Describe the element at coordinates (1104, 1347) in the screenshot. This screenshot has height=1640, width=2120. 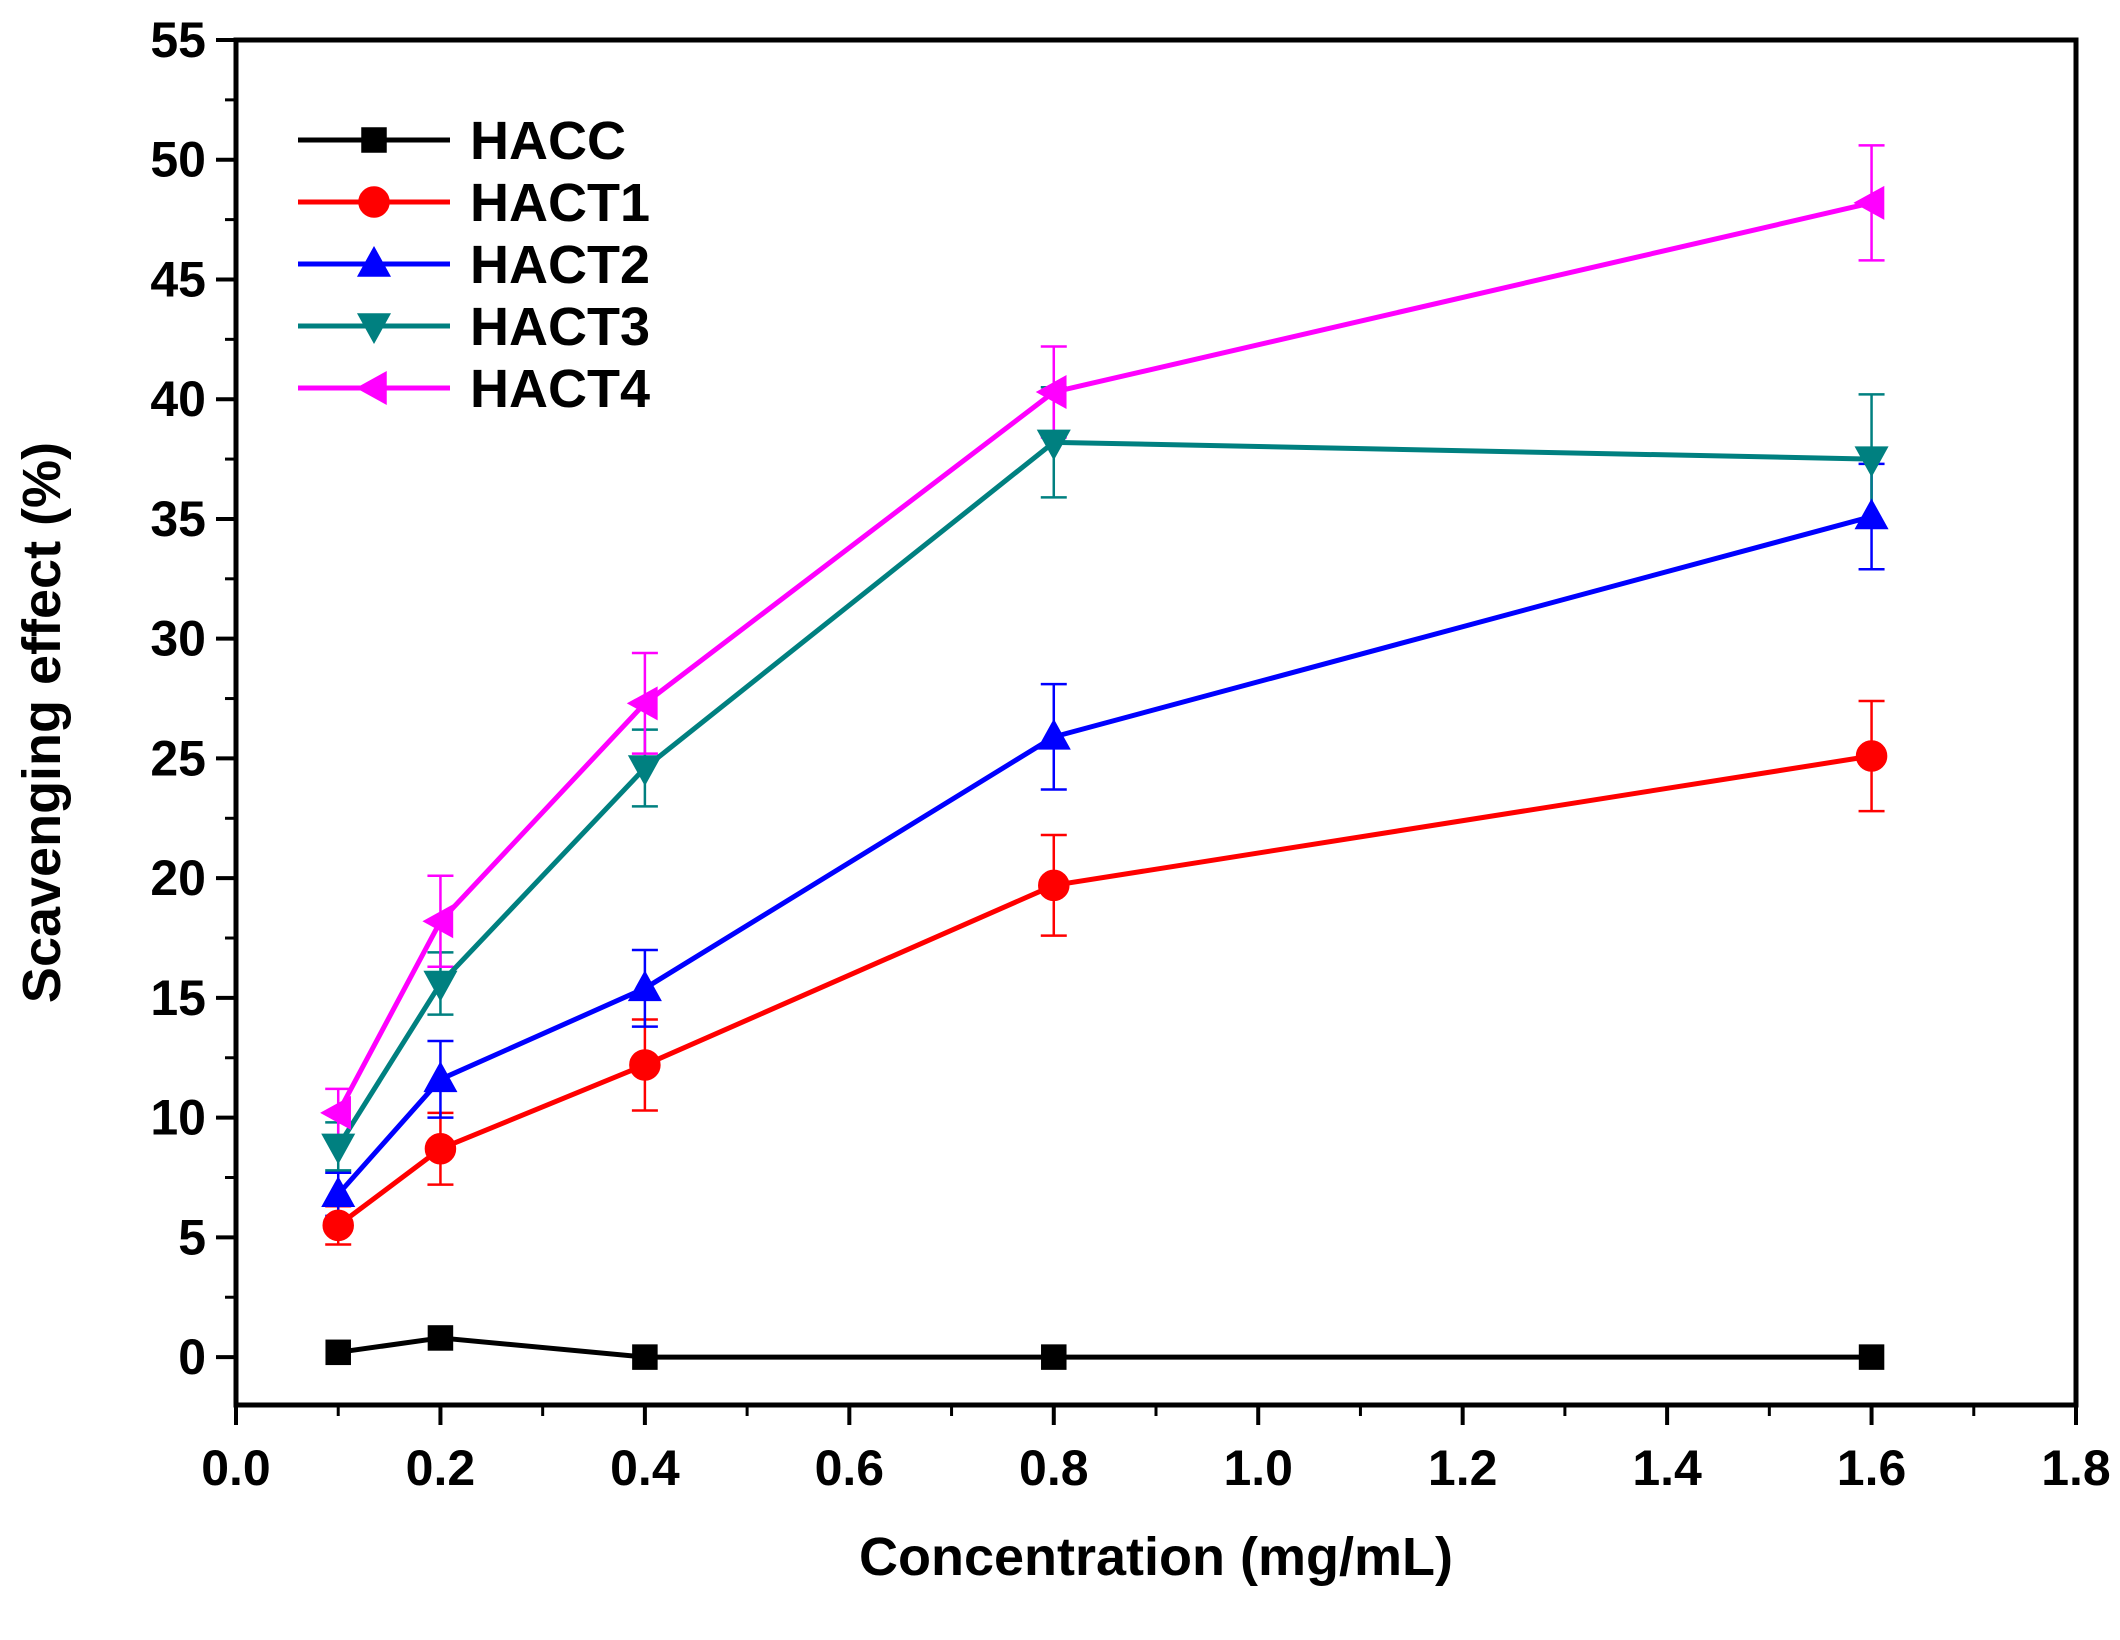
I see `series-line-hacc` at that location.